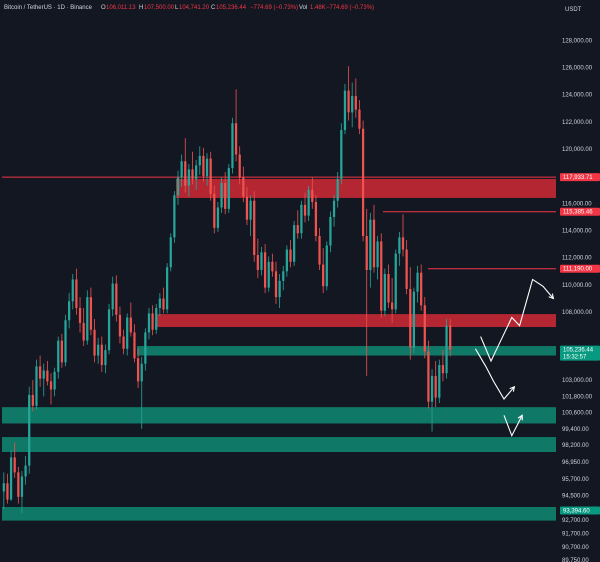 The image size is (600, 562). What do you see at coordinates (318, 8) in the screenshot?
I see `volume-value: 1.48K` at bounding box center [318, 8].